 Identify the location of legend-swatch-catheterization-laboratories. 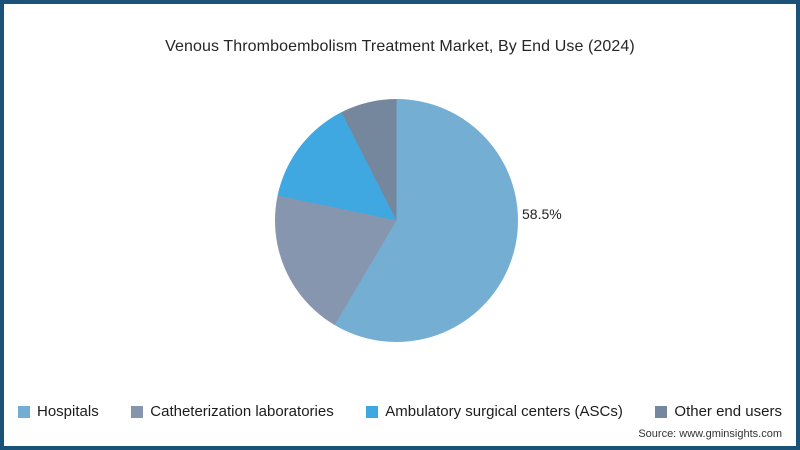
(137, 411).